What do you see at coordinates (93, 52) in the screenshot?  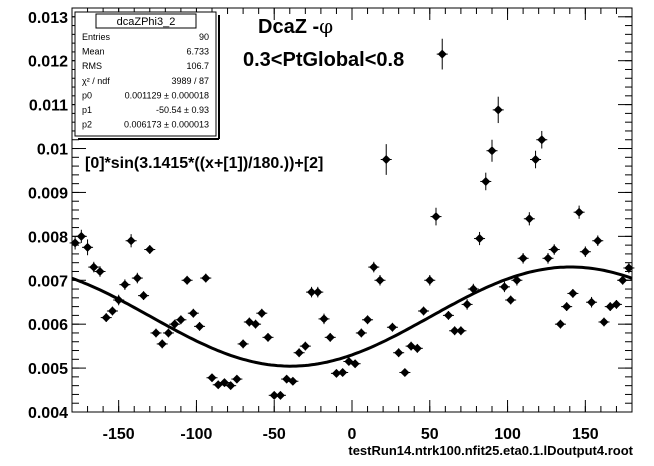 I see `stats-row-label: Mean` at bounding box center [93, 52].